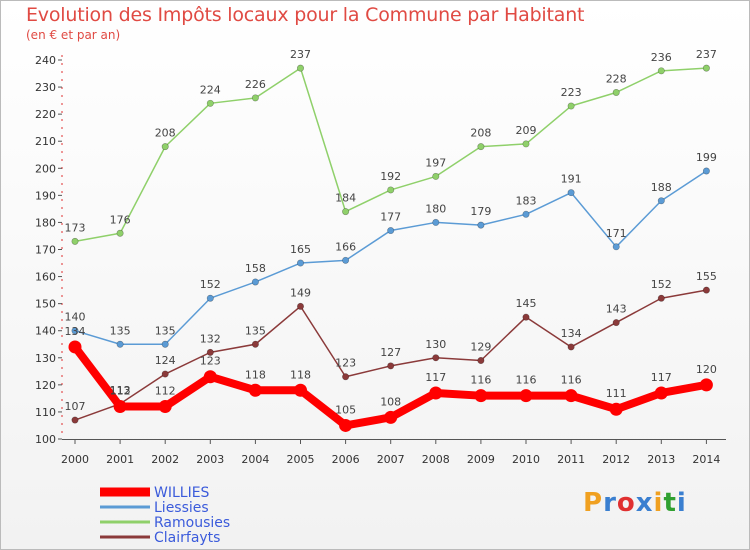 The height and width of the screenshot is (550, 750). Describe the element at coordinates (75, 227) in the screenshot. I see `data-label-ramousies: 173` at that location.